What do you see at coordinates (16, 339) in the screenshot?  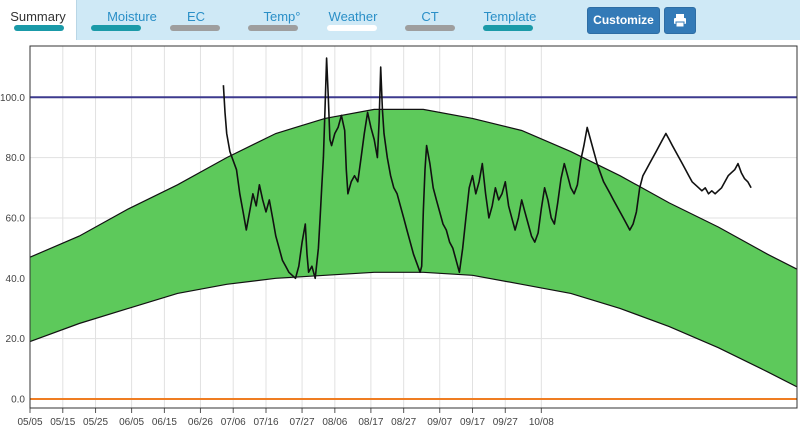 I see `y-tick-label: 20.0` at bounding box center [16, 339].